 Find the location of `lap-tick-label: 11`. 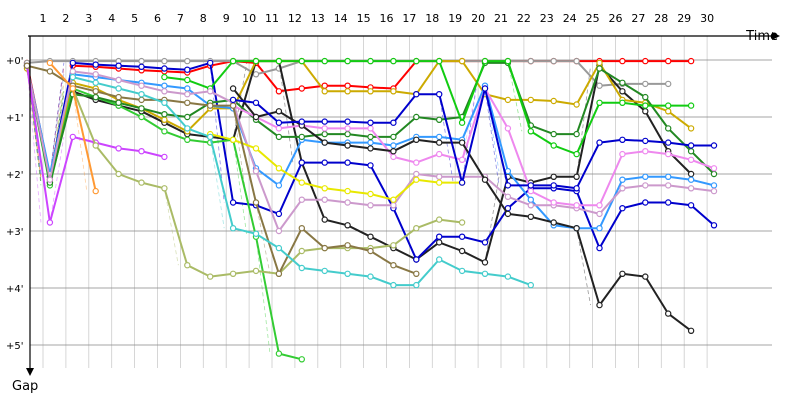

lap-tick-label: 11 is located at coordinates (272, 18).